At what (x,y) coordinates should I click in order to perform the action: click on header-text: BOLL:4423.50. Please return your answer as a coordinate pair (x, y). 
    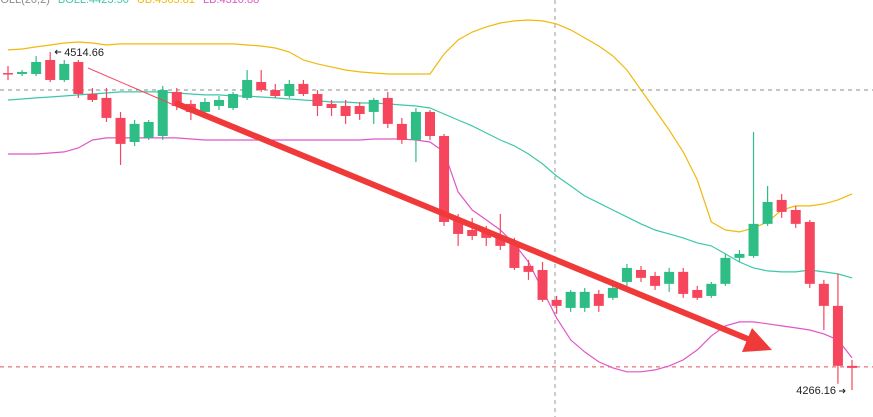
    Looking at the image, I should click on (93, 3).